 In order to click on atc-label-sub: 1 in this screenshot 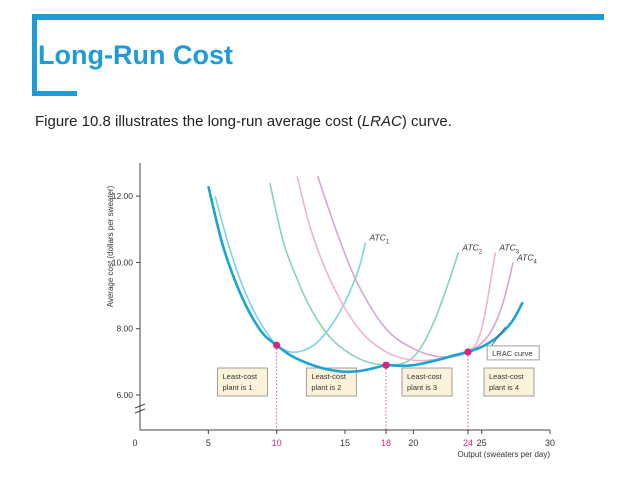, I will do `click(388, 243)`.